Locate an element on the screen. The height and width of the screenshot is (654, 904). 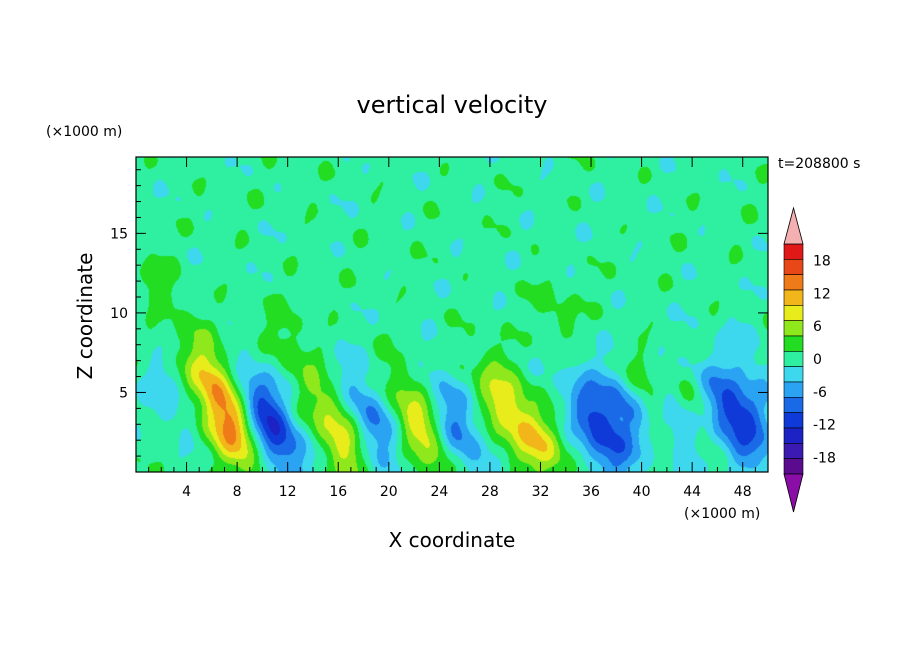
colorbar-tick-label: 6 is located at coordinates (817, 327).